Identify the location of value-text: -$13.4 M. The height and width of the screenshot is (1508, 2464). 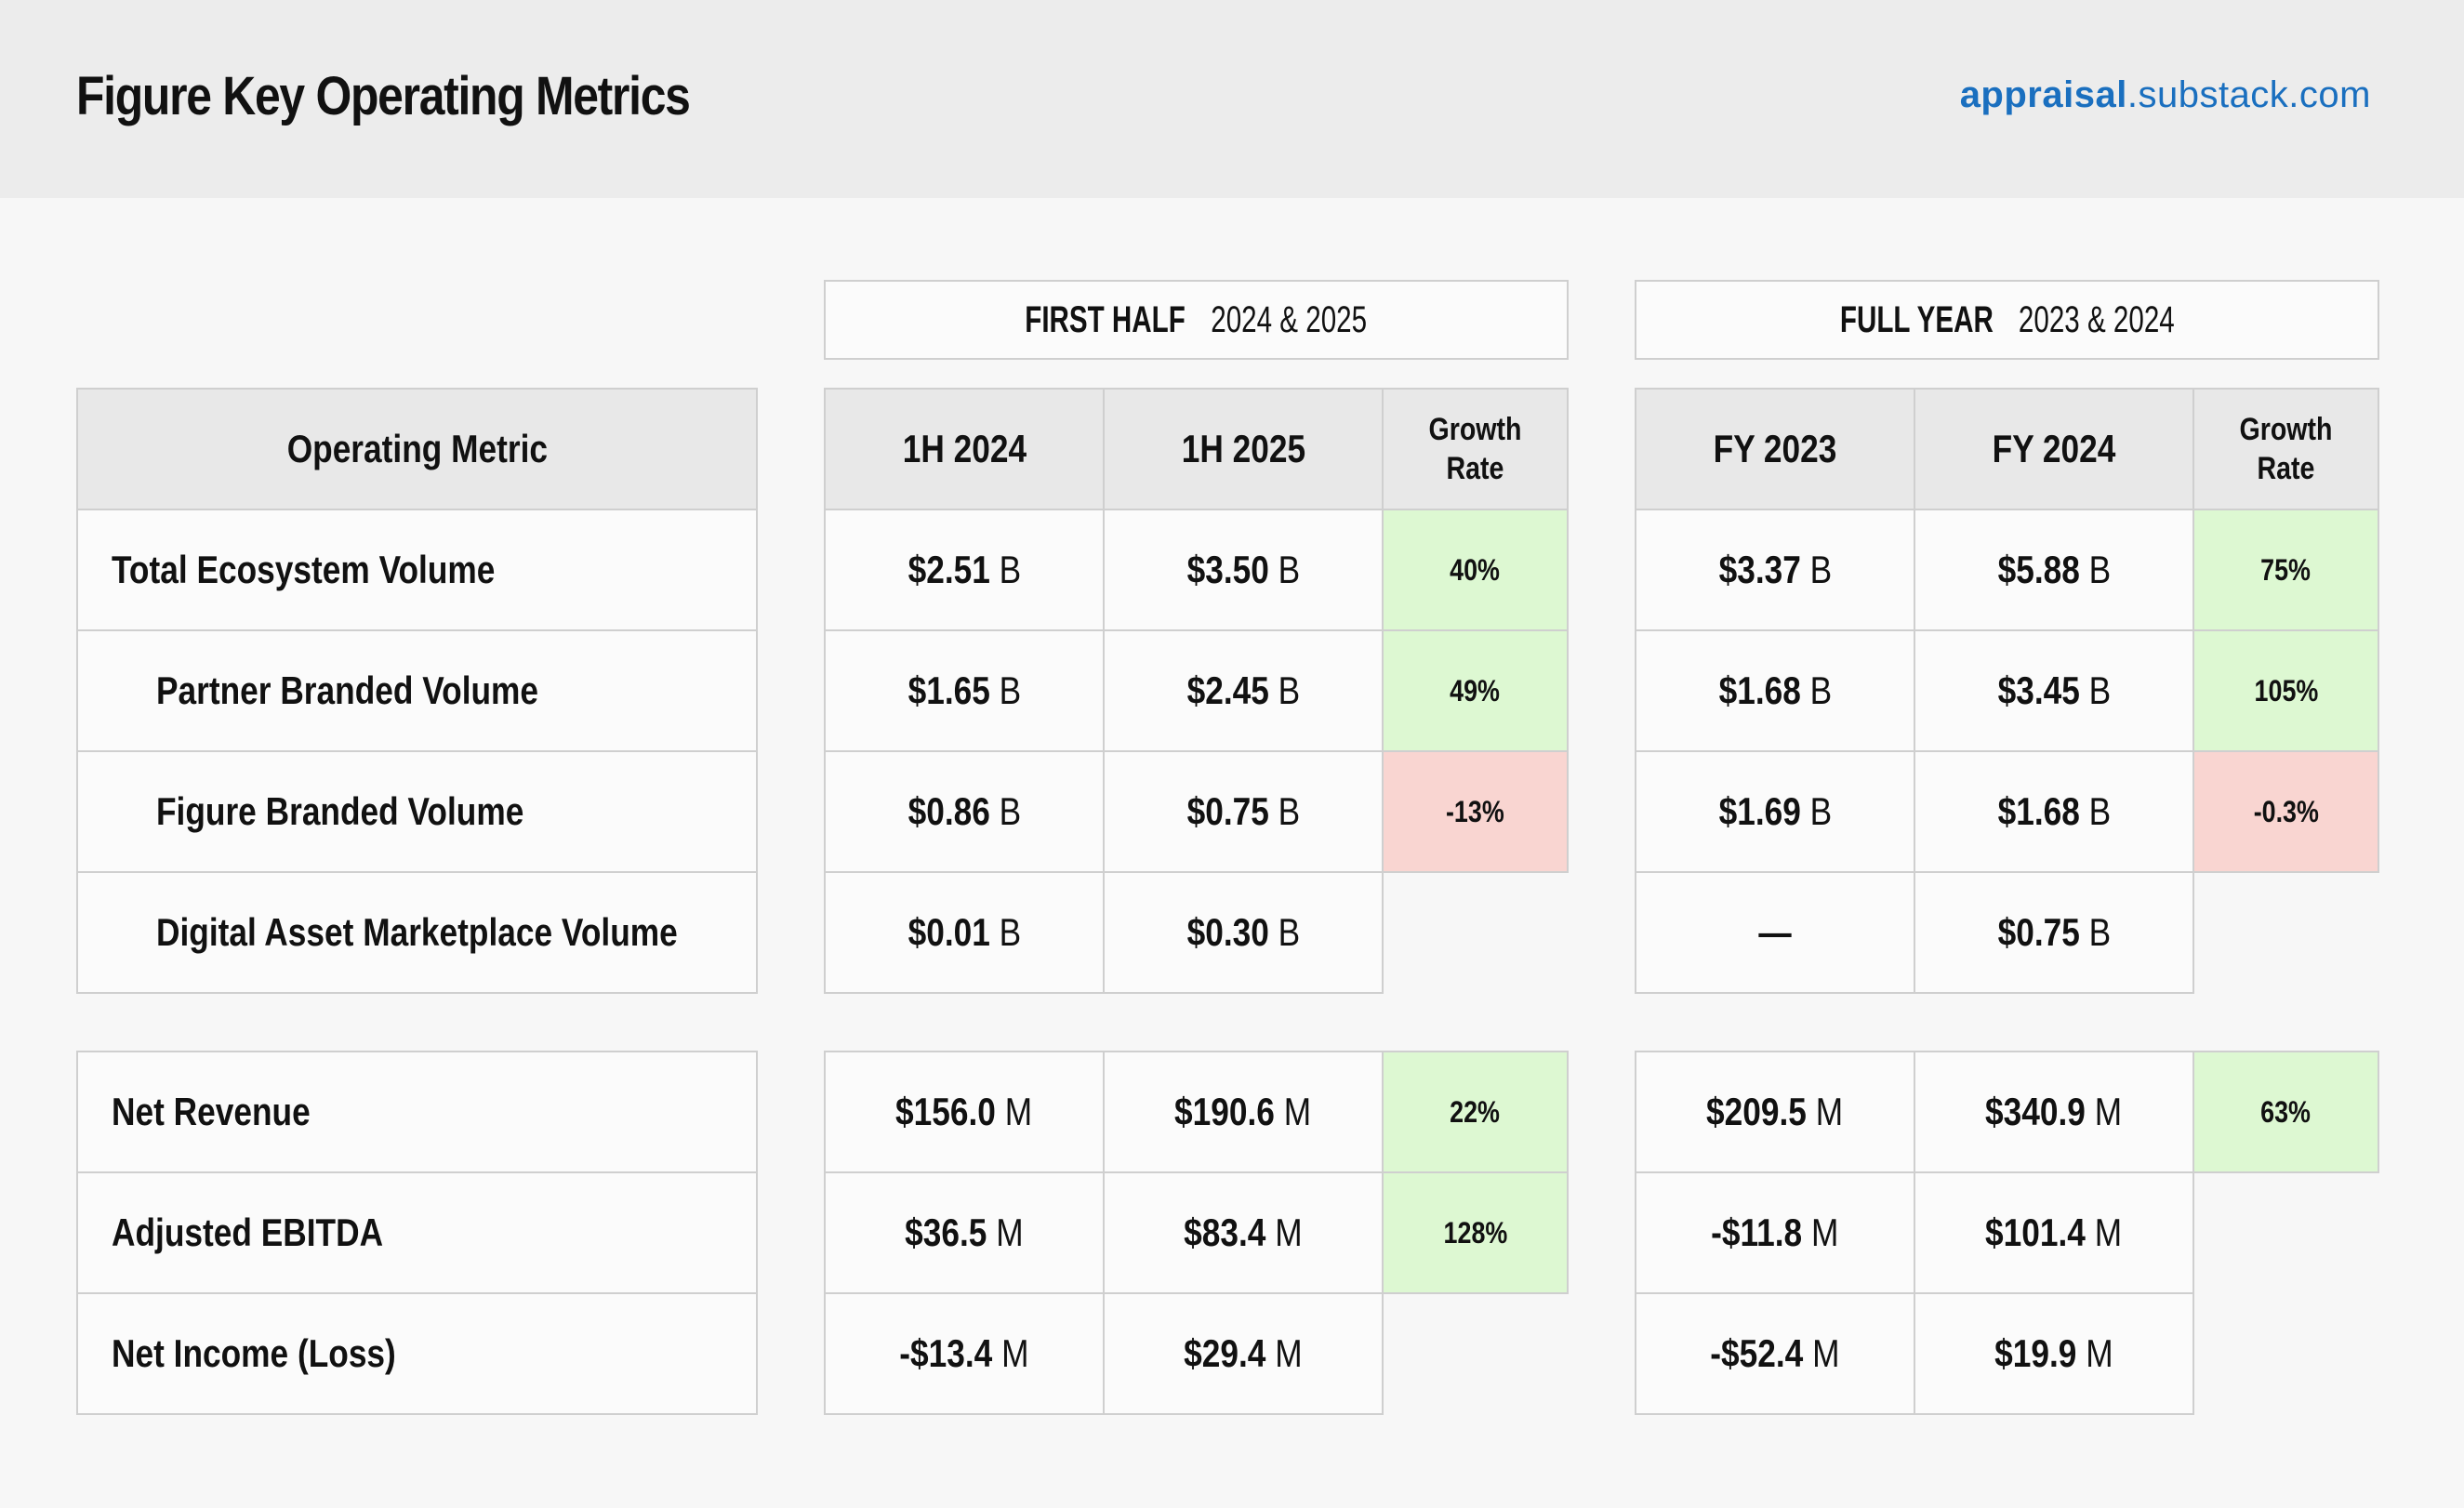
(963, 1354).